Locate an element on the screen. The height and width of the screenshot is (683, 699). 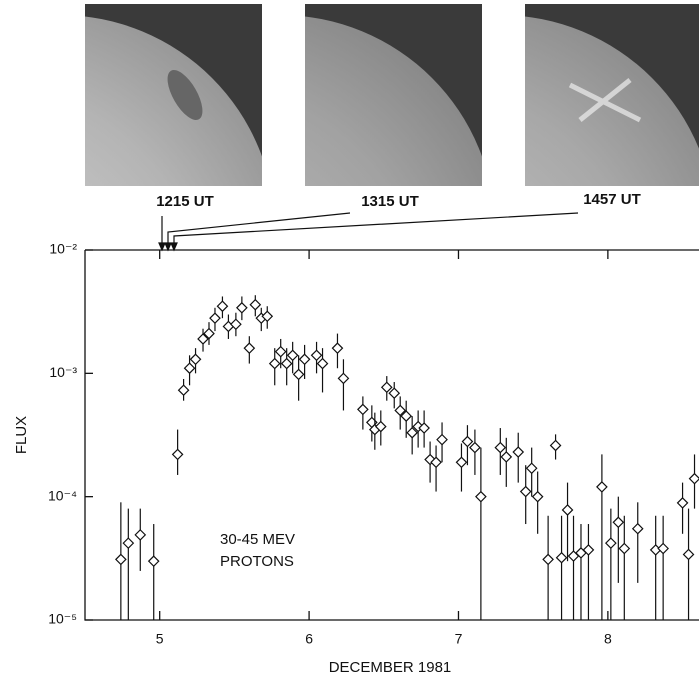
annotation: PROTONS is located at coordinates (257, 561).